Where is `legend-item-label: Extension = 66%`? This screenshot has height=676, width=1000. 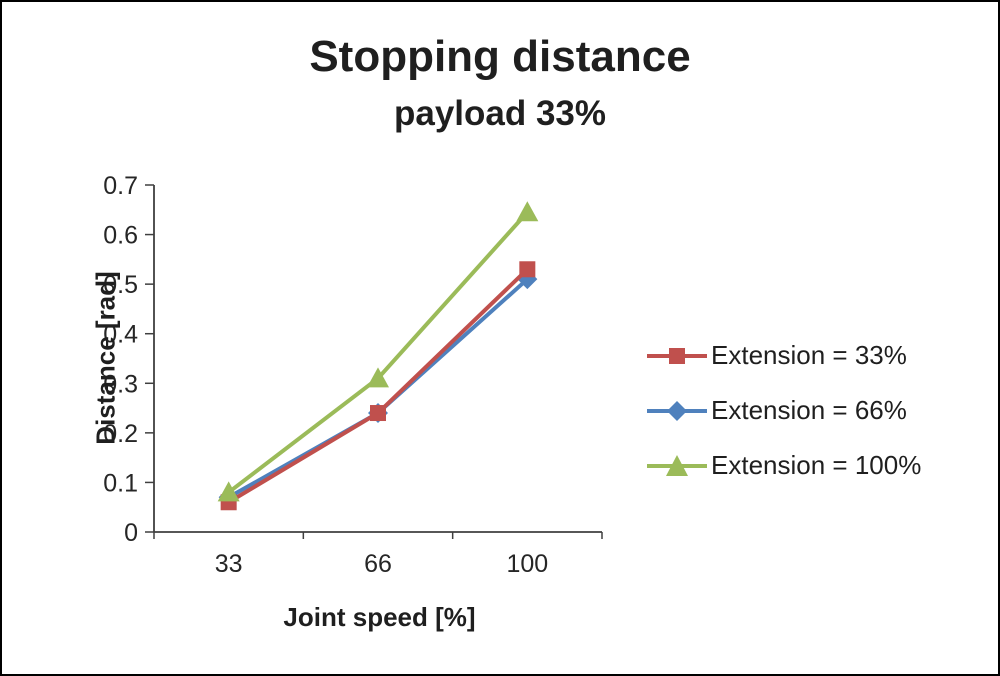 legend-item-label: Extension = 66% is located at coordinates (809, 410).